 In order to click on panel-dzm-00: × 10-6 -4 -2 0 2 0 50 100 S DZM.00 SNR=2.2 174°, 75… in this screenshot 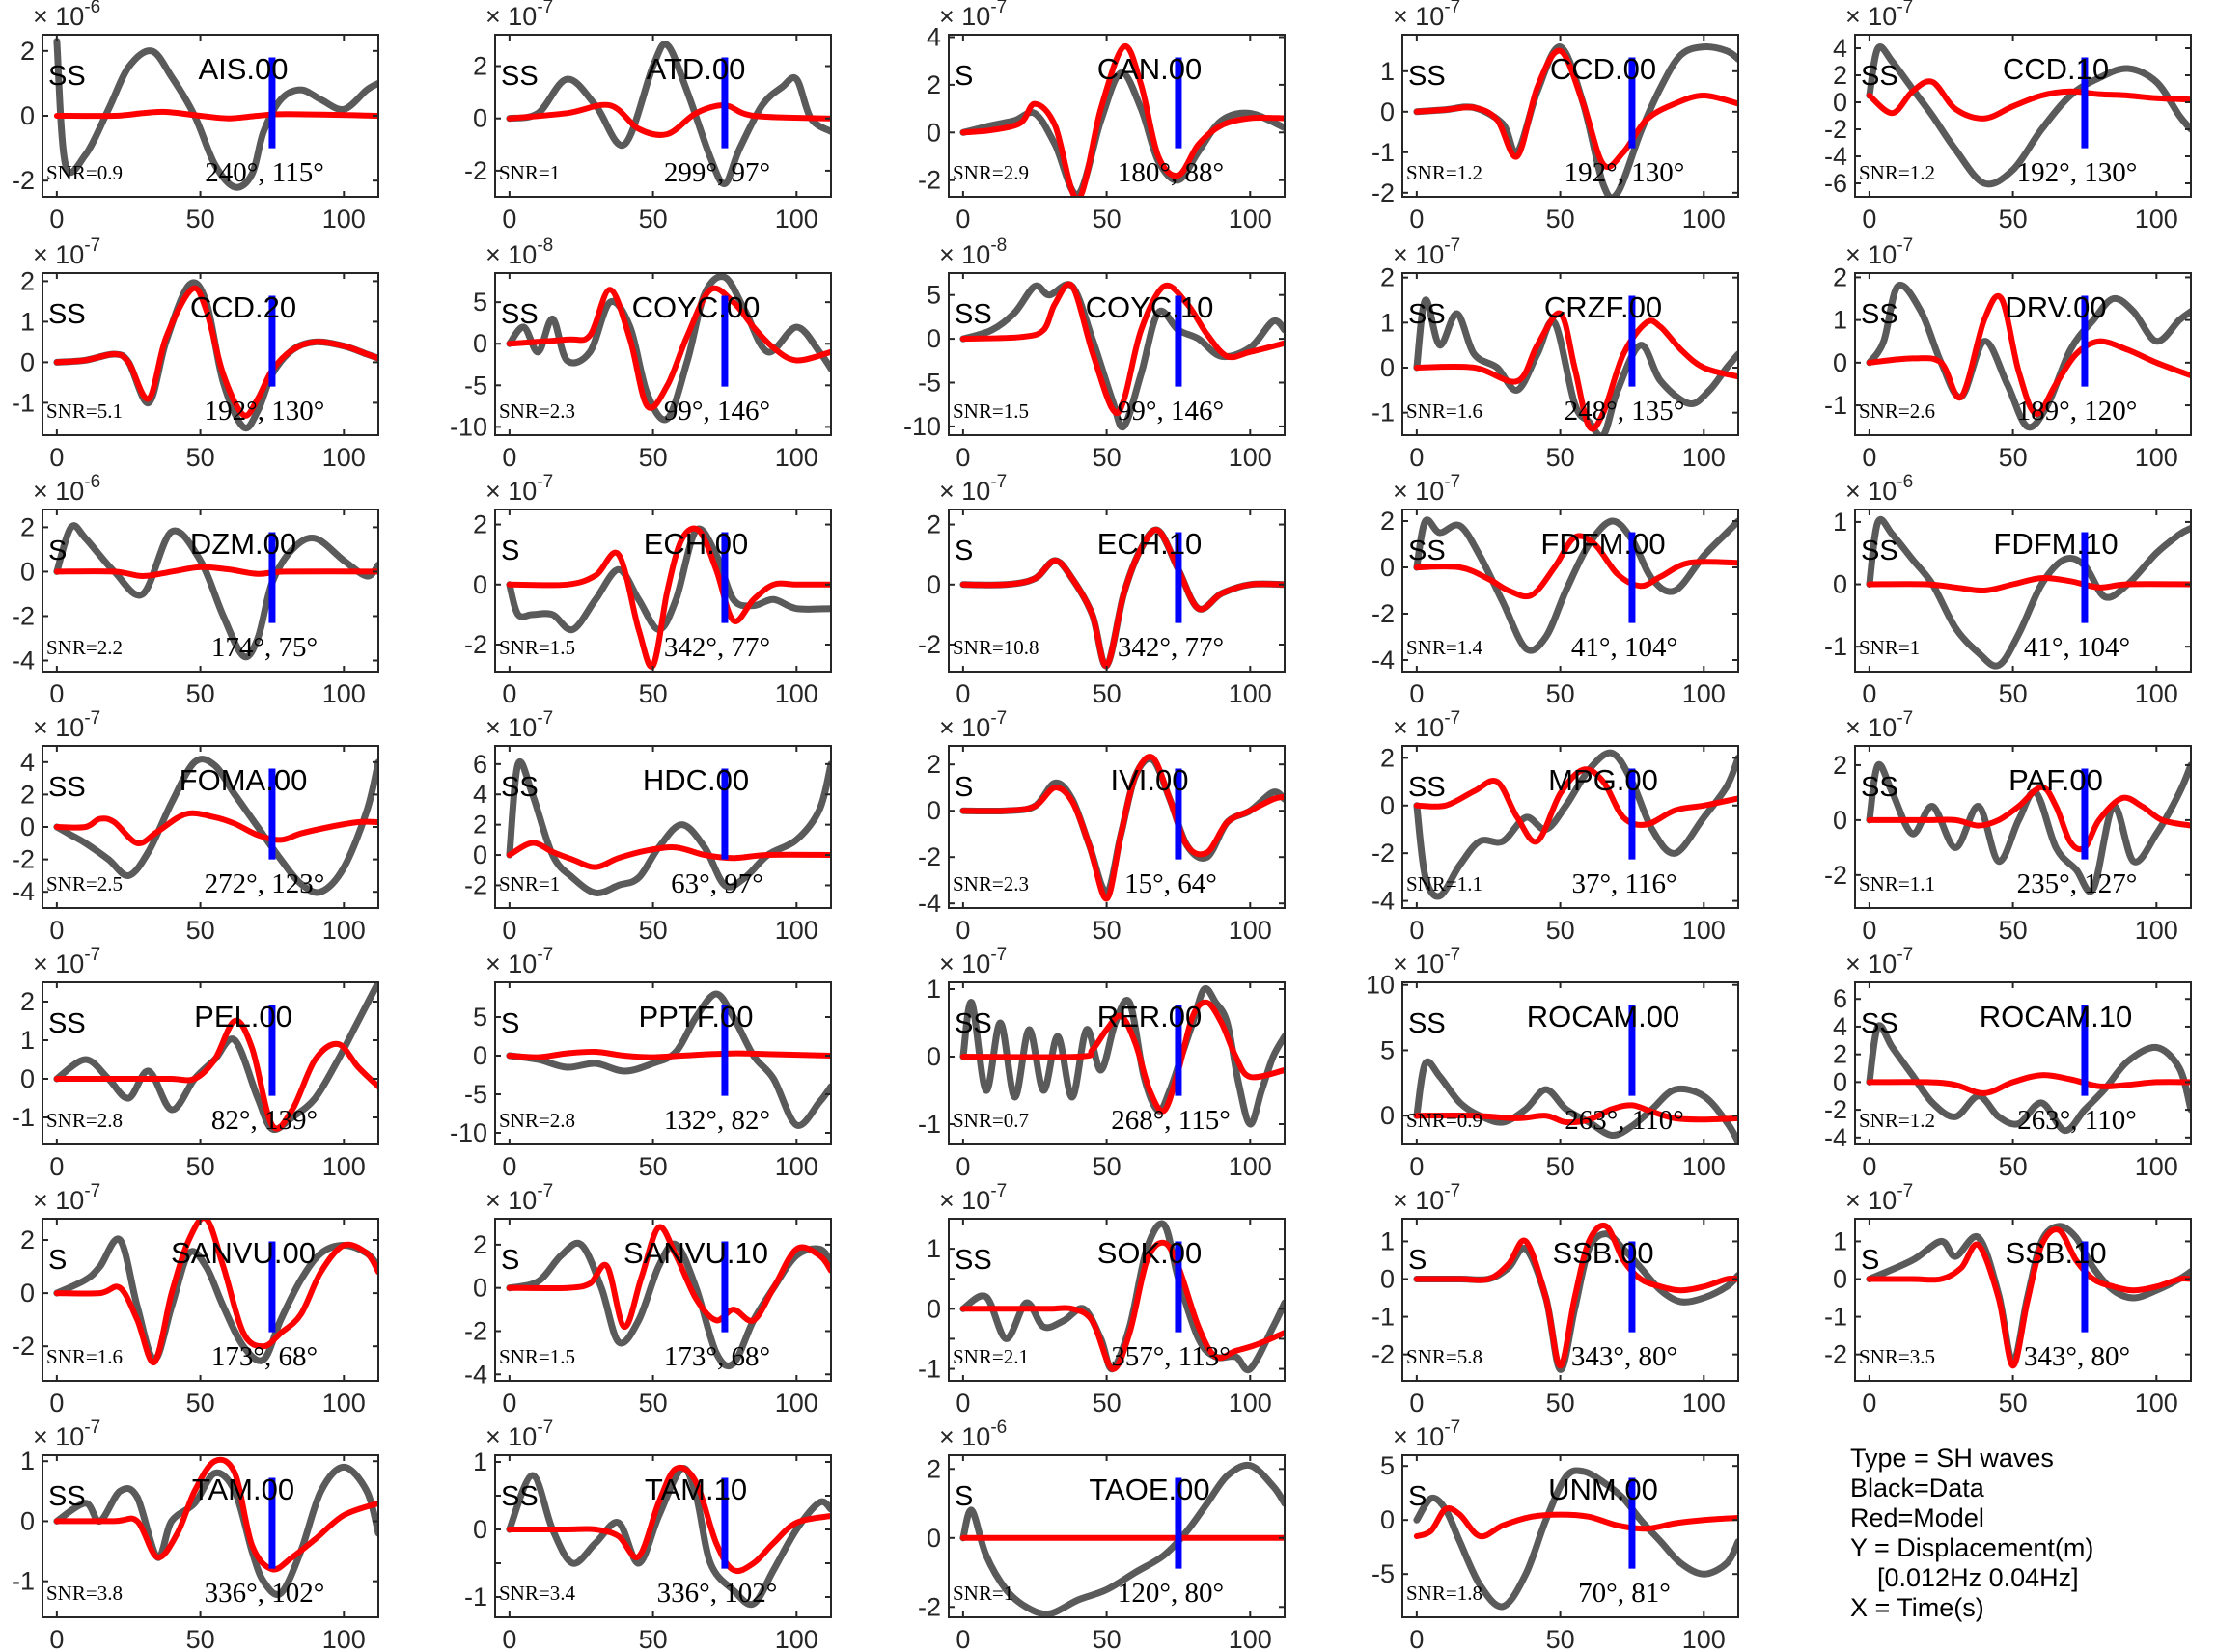, I will do `click(195, 590)`.